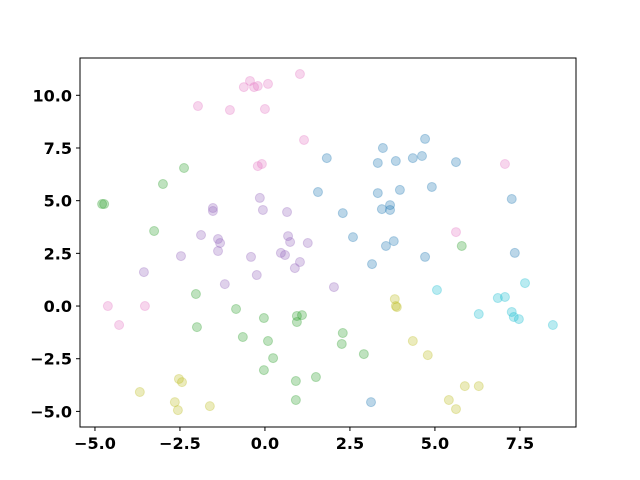 The height and width of the screenshot is (480, 640). Describe the element at coordinates (51, 359) in the screenshot. I see `y-tick-label: −2.5` at that location.